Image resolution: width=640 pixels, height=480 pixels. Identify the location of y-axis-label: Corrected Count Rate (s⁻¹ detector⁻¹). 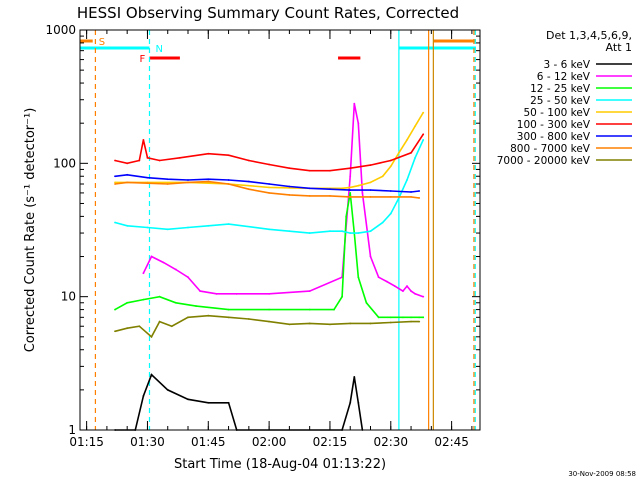
(30, 230).